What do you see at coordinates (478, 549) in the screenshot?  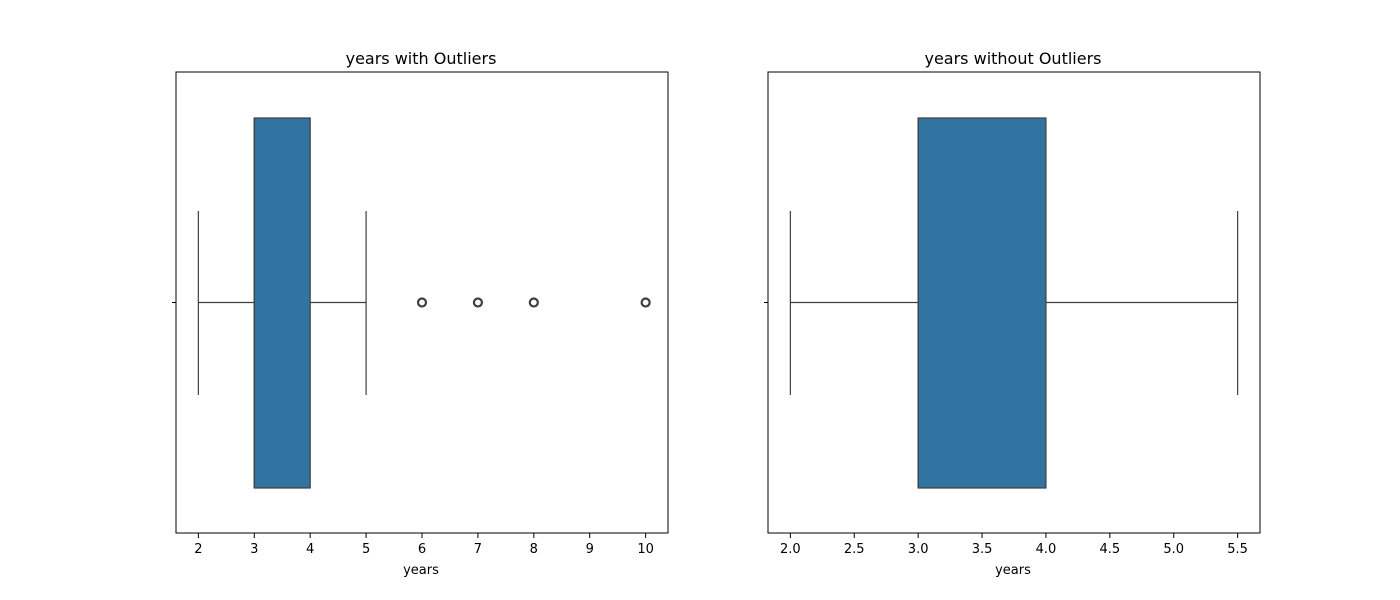 I see `x-tick-label: 7` at bounding box center [478, 549].